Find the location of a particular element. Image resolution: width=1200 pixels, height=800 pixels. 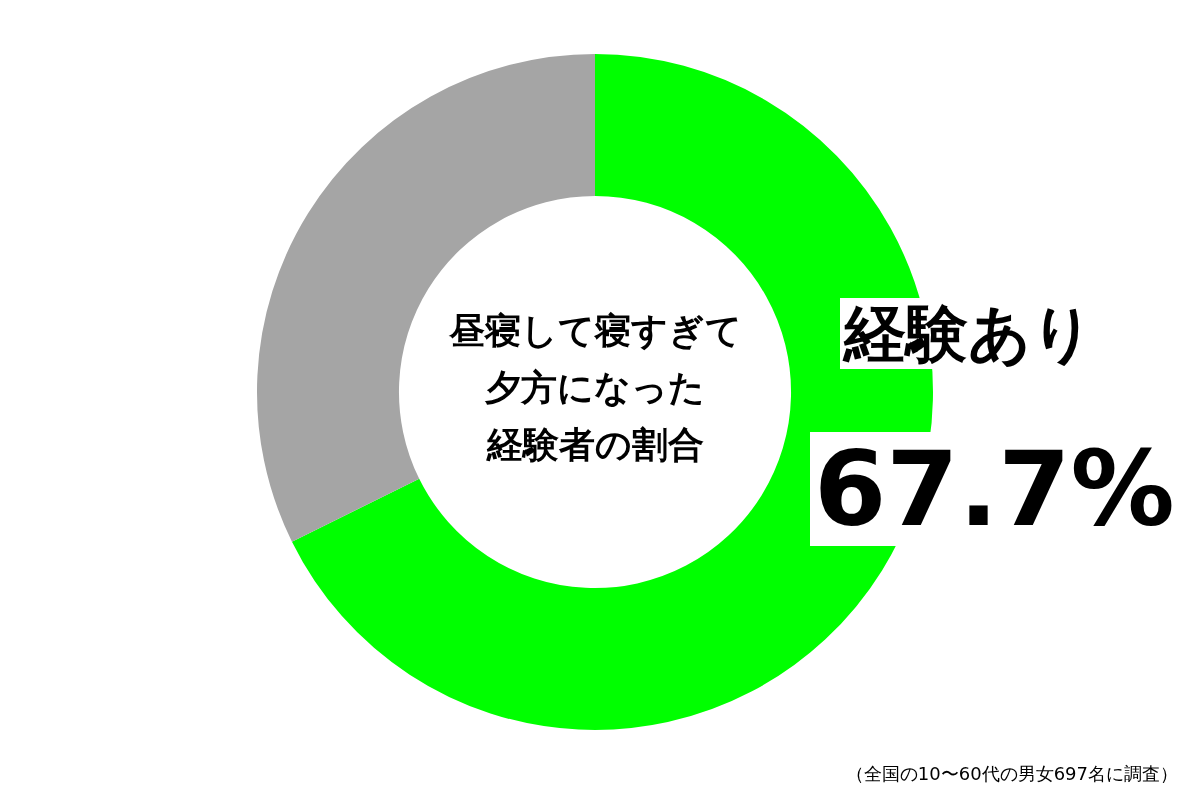

slice-label: 経験あり is located at coordinates (969, 333).